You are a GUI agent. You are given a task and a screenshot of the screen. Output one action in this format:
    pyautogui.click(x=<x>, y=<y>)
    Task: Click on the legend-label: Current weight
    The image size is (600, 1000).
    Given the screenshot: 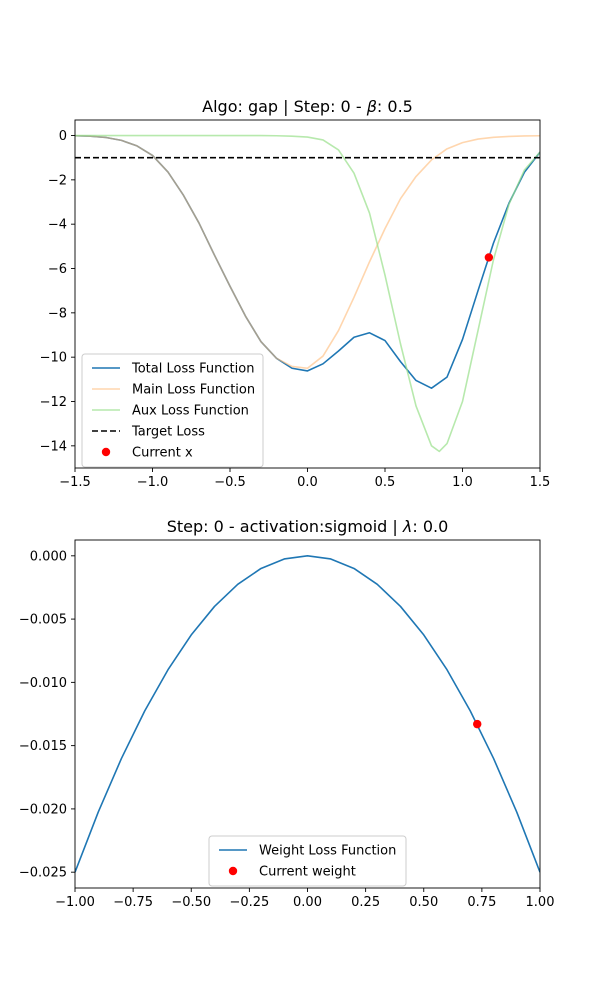 What is the action you would take?
    pyautogui.click(x=307, y=872)
    